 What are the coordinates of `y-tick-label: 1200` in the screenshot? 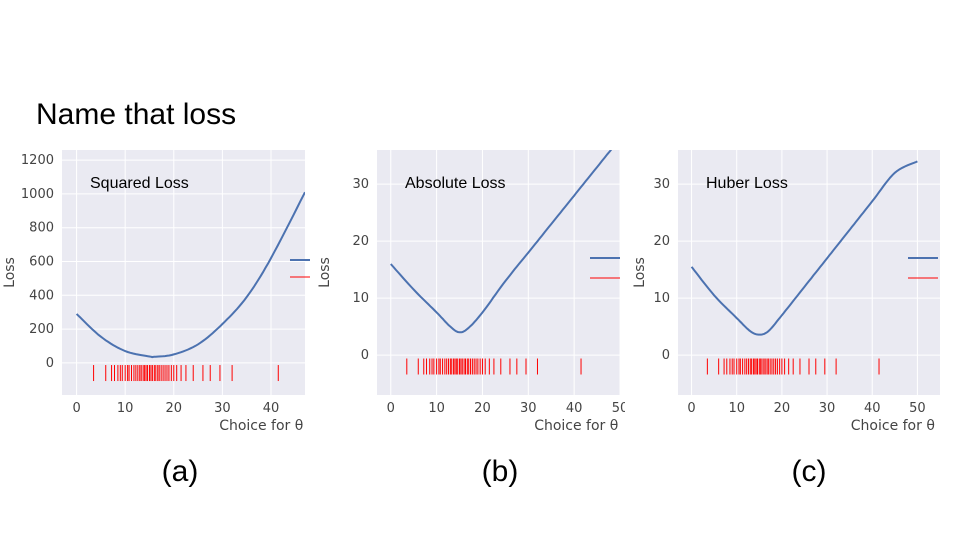 It's located at (37, 160).